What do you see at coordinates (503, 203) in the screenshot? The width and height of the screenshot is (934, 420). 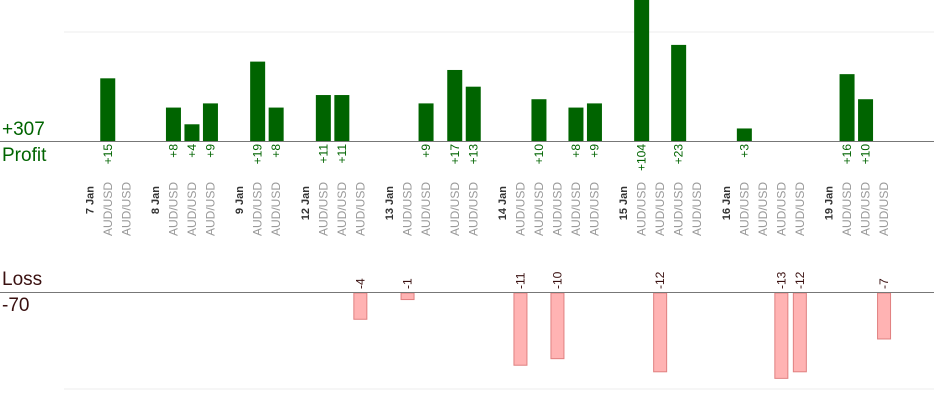 I see `day-label: 14 Jan` at bounding box center [503, 203].